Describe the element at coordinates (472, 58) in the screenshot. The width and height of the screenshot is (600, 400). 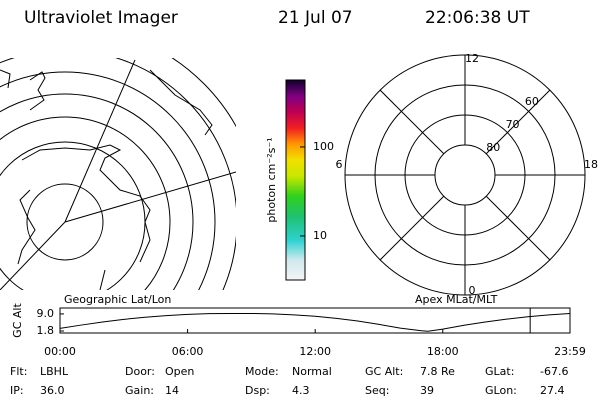
I see `hour-label: 12` at that location.